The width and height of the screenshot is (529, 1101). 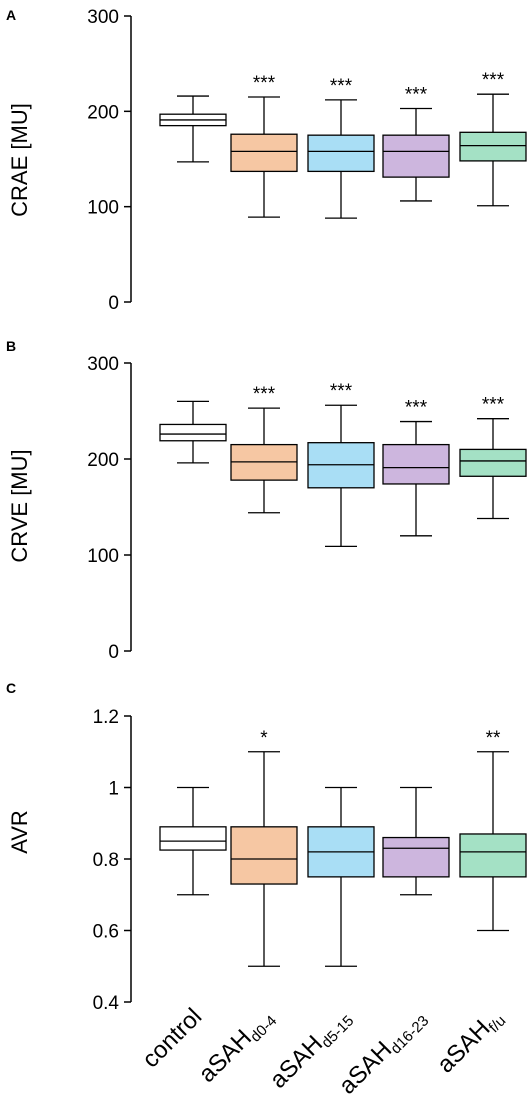 What do you see at coordinates (106, 860) in the screenshot?
I see `y-tick-label: 0.8` at bounding box center [106, 860].